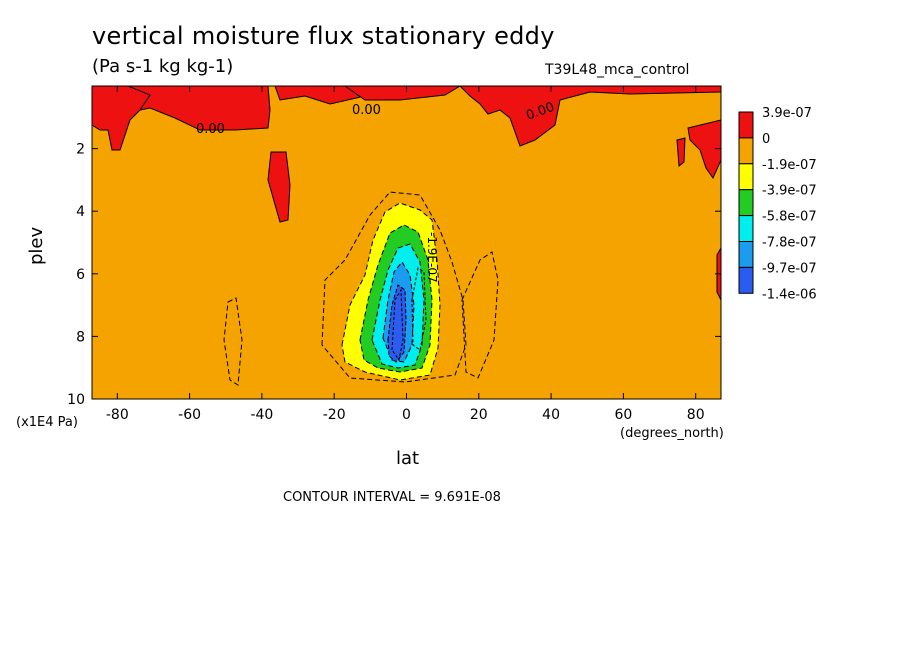 This screenshot has height=654, width=904. What do you see at coordinates (189, 415) in the screenshot?
I see `x-tick-label: -60` at bounding box center [189, 415].